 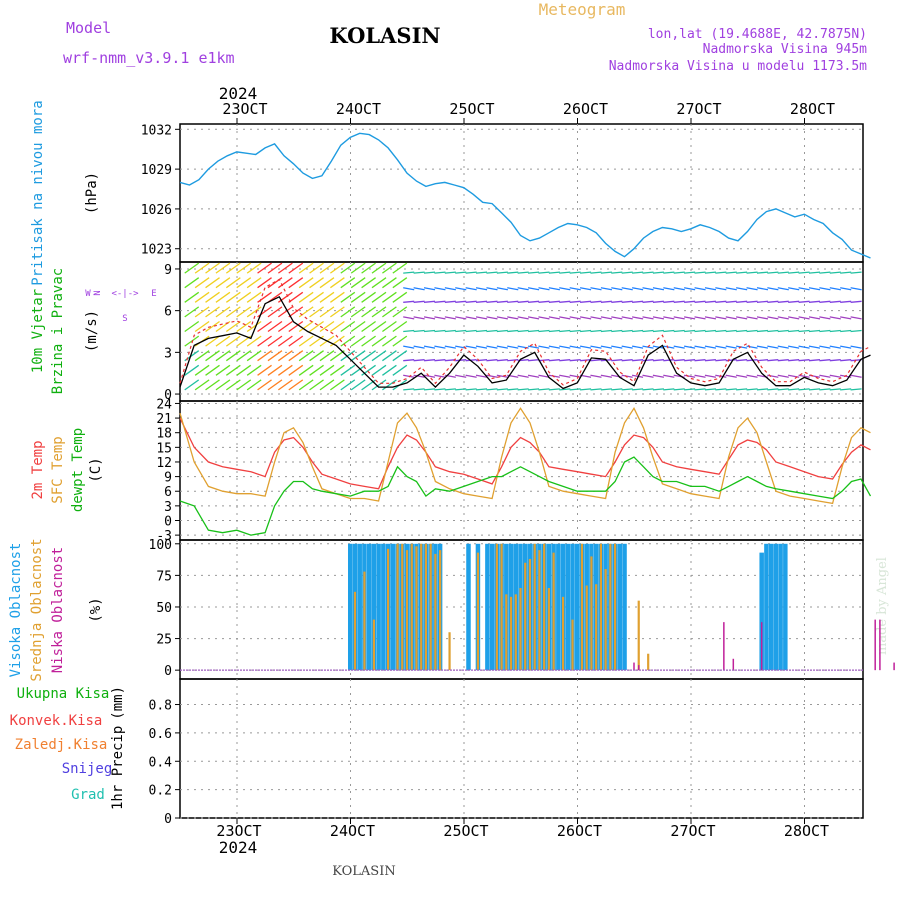 What do you see at coordinates (118, 748) in the screenshot?
I see `precip-label: 1hr Precip (mm)` at bounding box center [118, 748].